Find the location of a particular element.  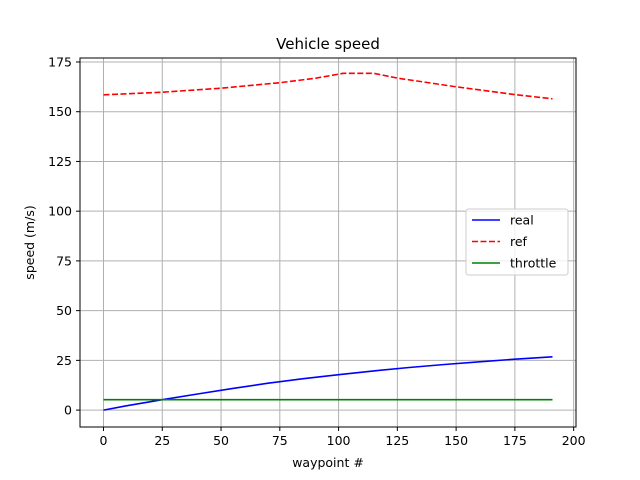

y-tick-label: 50 is located at coordinates (64, 310).